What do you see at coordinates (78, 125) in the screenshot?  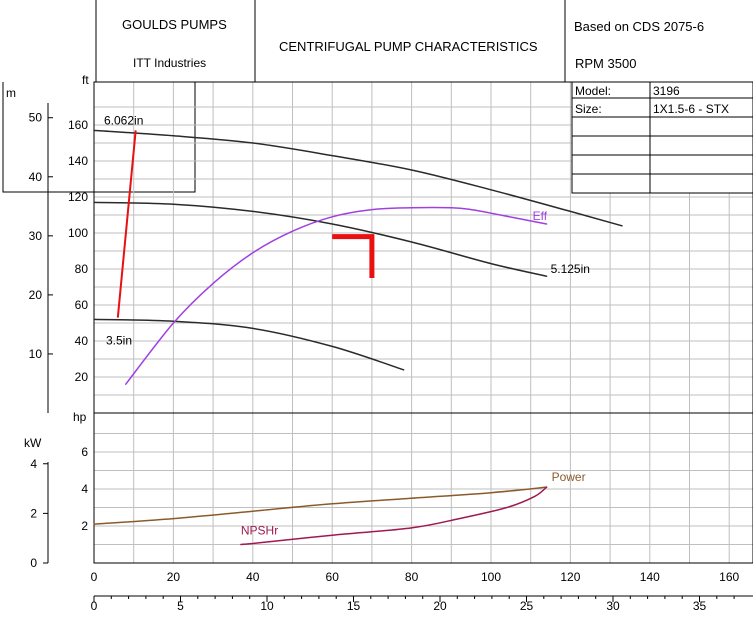 I see `ft-tick-label: 160` at bounding box center [78, 125].